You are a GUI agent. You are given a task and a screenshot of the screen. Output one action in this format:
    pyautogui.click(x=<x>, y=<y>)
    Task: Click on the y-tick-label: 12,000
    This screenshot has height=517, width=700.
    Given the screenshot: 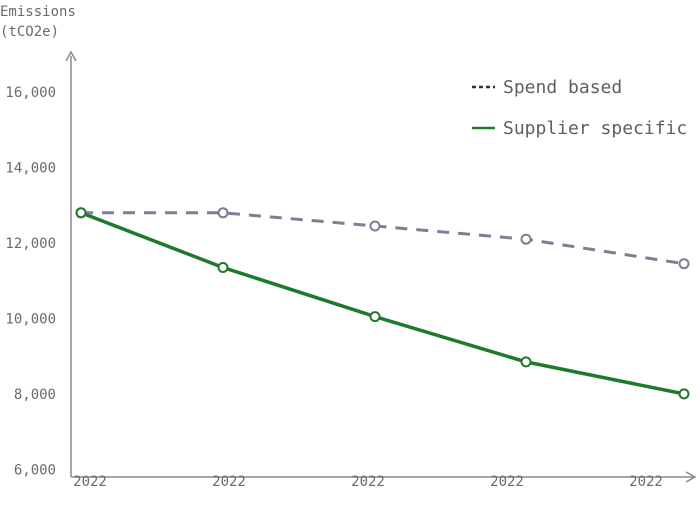 What is the action you would take?
    pyautogui.click(x=30, y=244)
    